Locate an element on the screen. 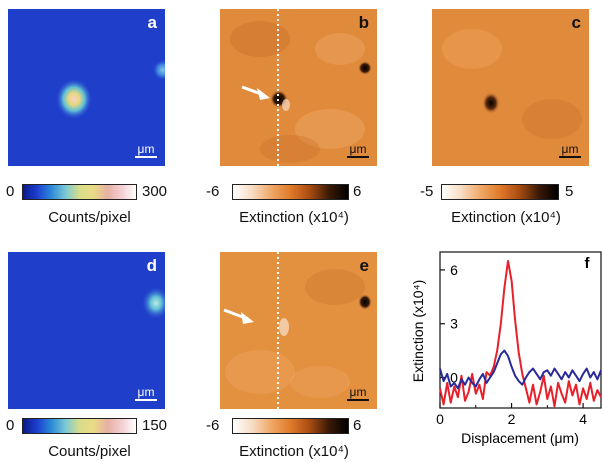 This screenshot has height=462, width=603. colorbar-c is located at coordinates (500, 192).